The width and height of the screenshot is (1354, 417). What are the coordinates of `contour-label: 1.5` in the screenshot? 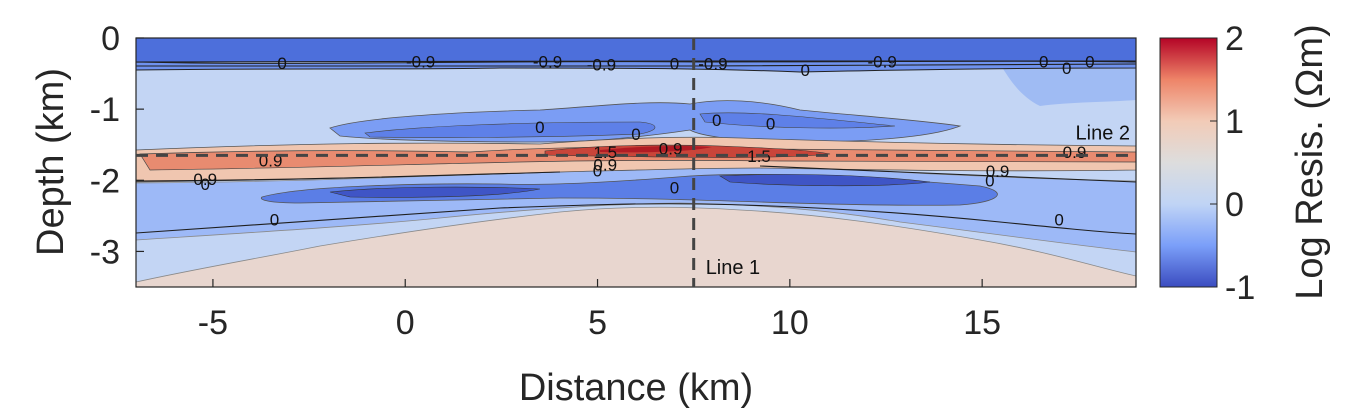 It's located at (605, 152).